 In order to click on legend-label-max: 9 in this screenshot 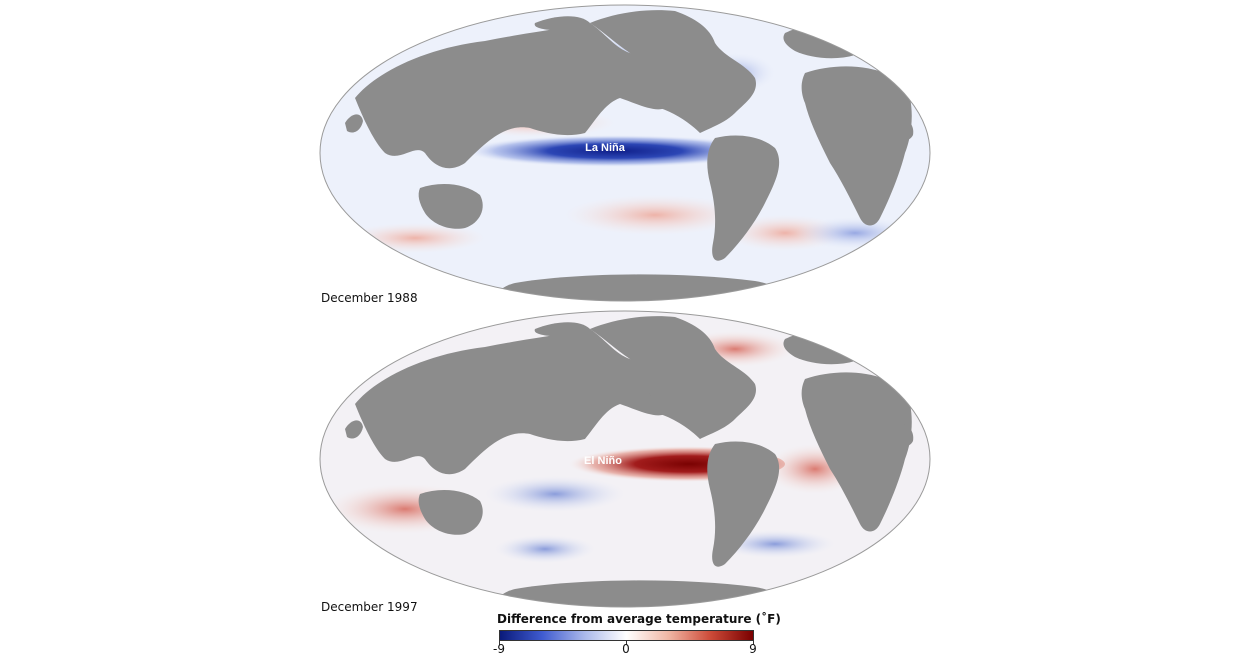, I will do `click(753, 649)`.